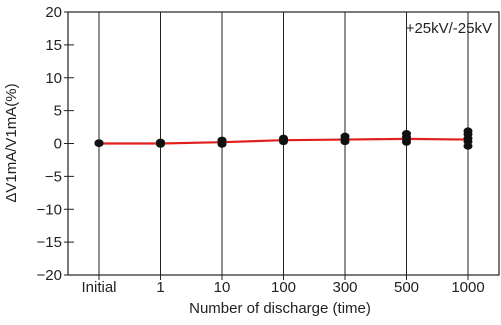 This screenshot has height=325, width=501. Describe the element at coordinates (11, 142) in the screenshot. I see `y-axis-title: ΔV1mA/V1mA(%)` at that location.